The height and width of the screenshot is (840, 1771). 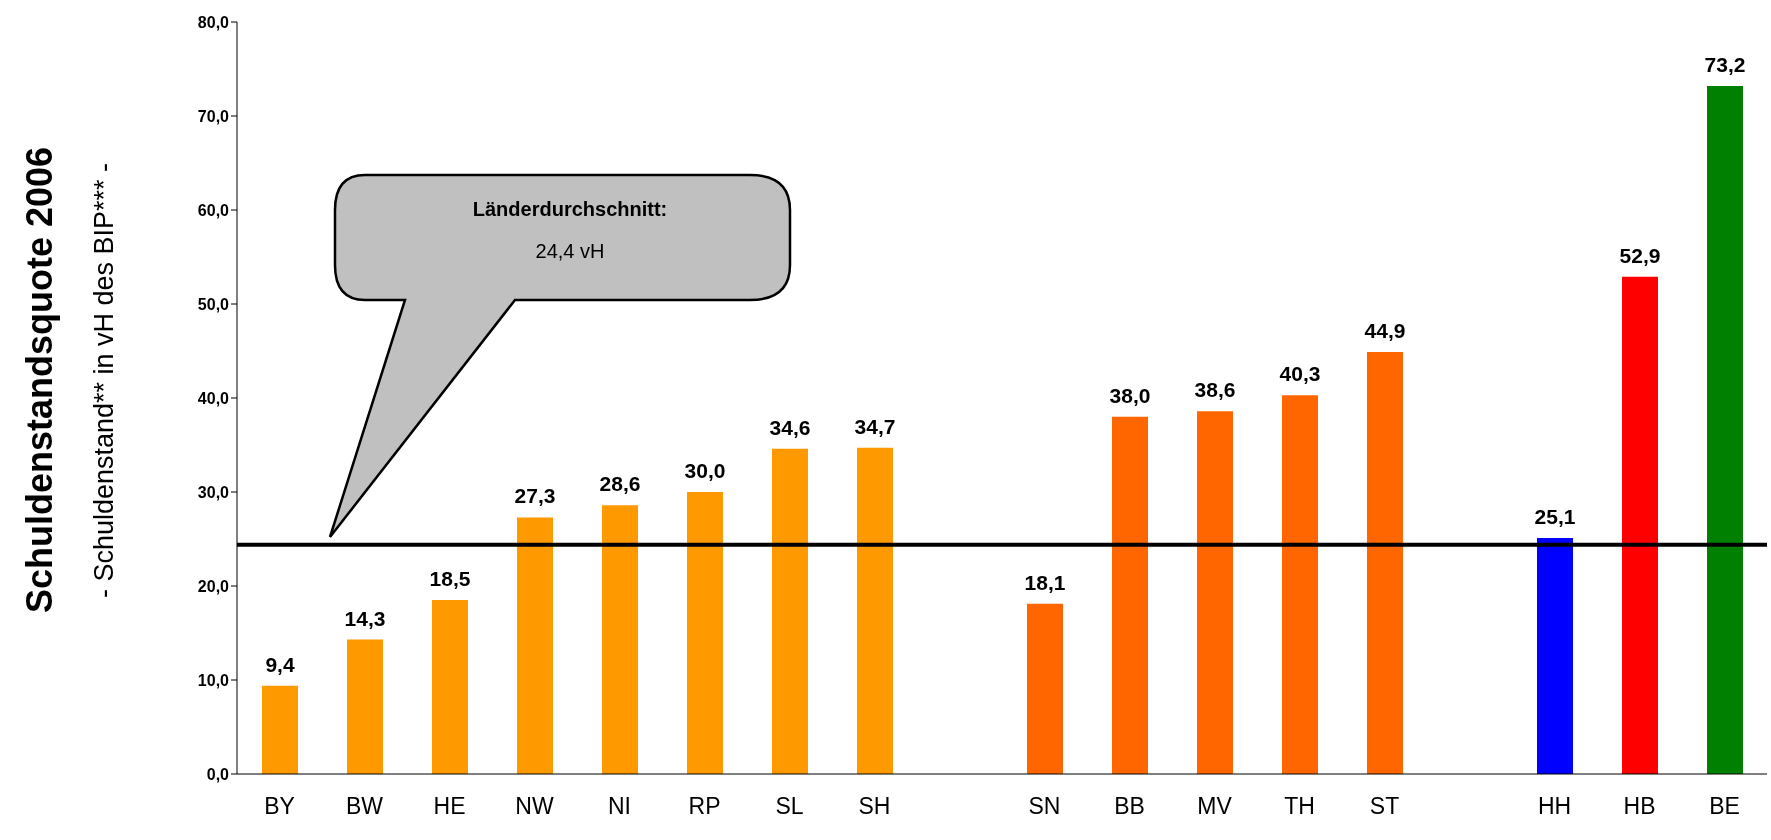 I want to click on data-label: 38,0, so click(x=1130, y=395).